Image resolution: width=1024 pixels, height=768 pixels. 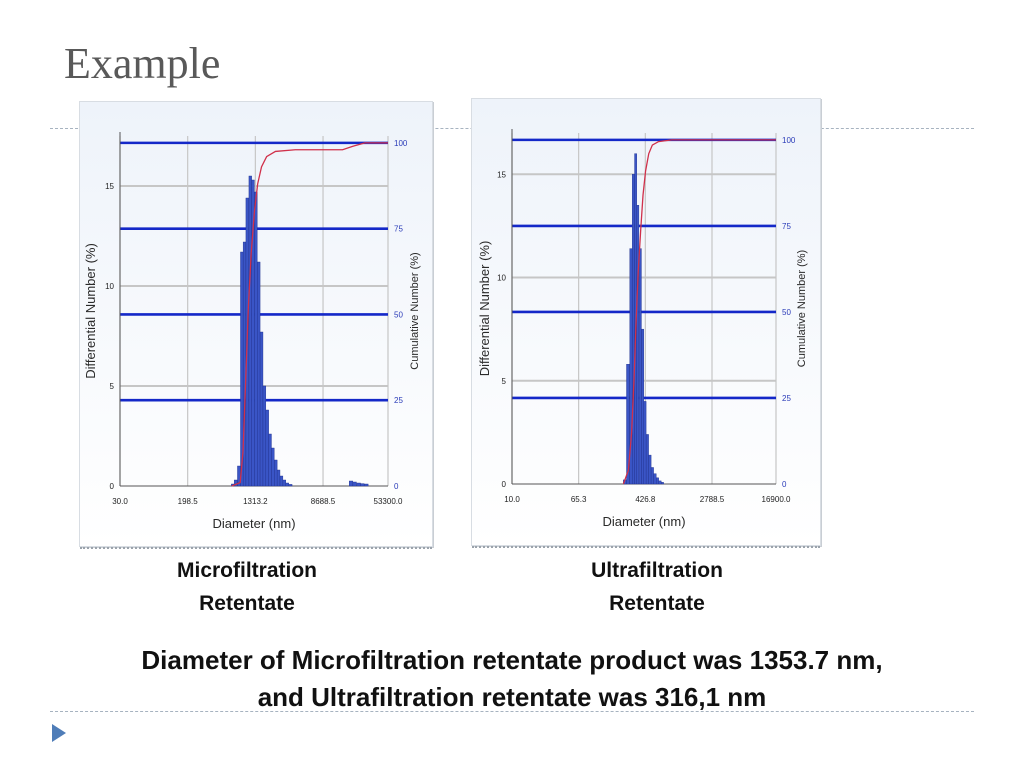 I want to click on x-tick-label: 30.0, so click(x=120, y=501).